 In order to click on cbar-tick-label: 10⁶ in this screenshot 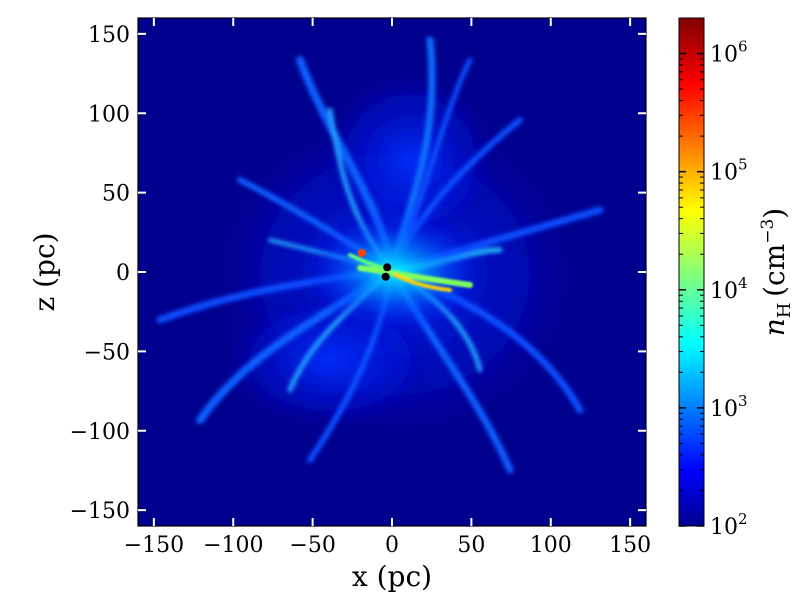, I will do `click(729, 53)`.